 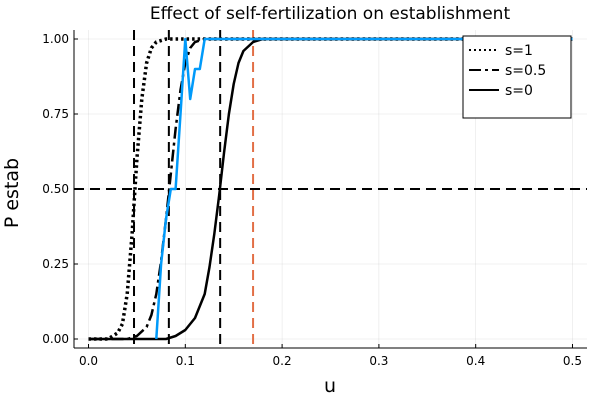 I want to click on x-tick-label: 0.1, so click(x=185, y=361).